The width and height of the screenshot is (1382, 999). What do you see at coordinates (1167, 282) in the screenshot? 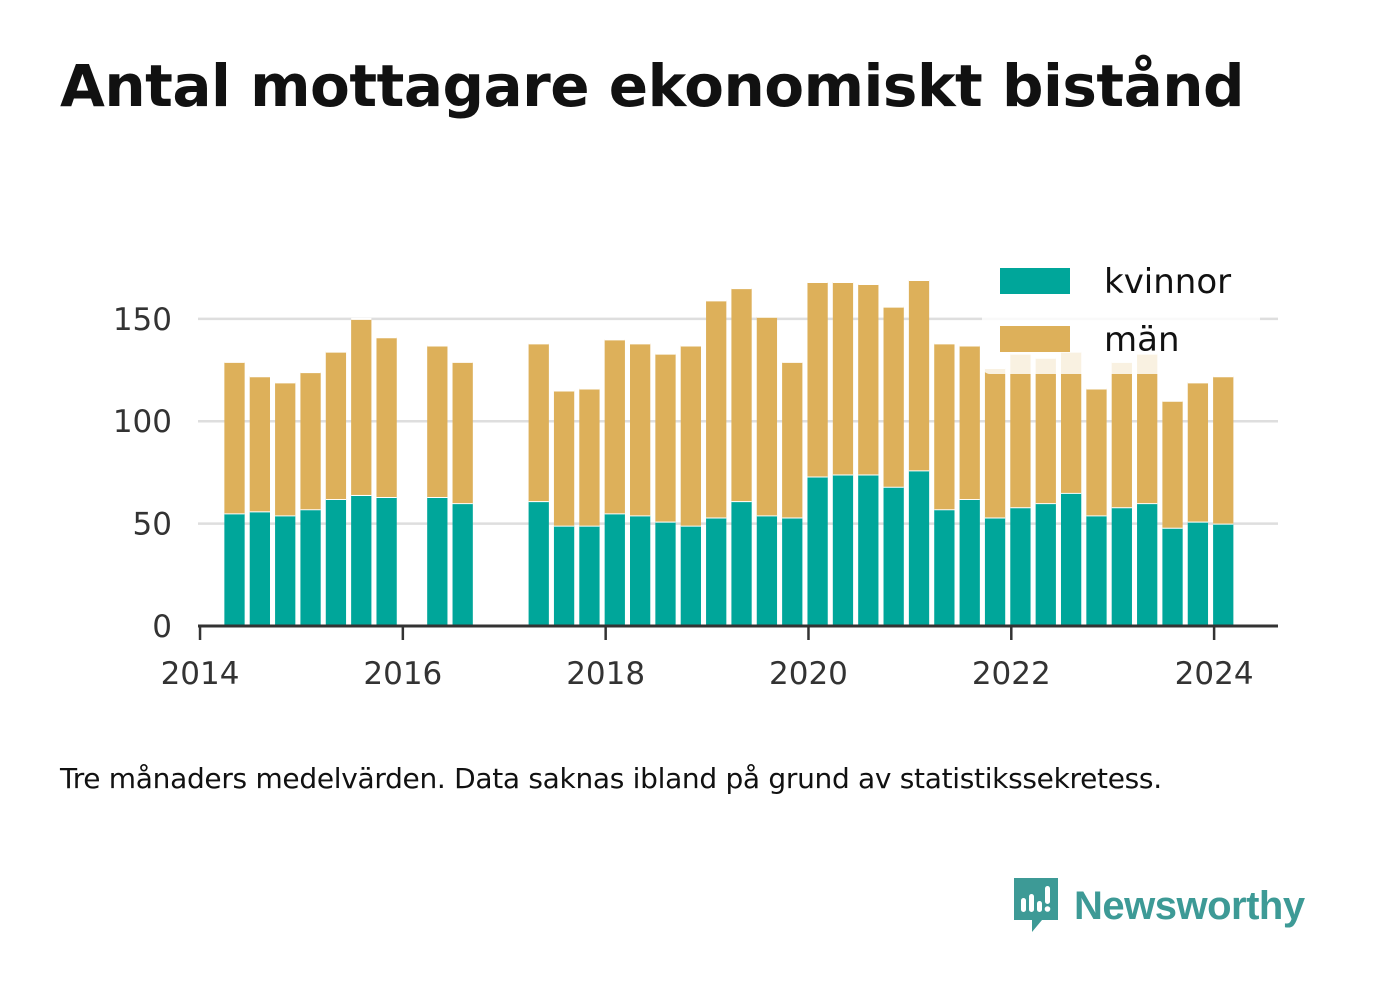
I see `legend-label: kvinnor` at bounding box center [1167, 282].